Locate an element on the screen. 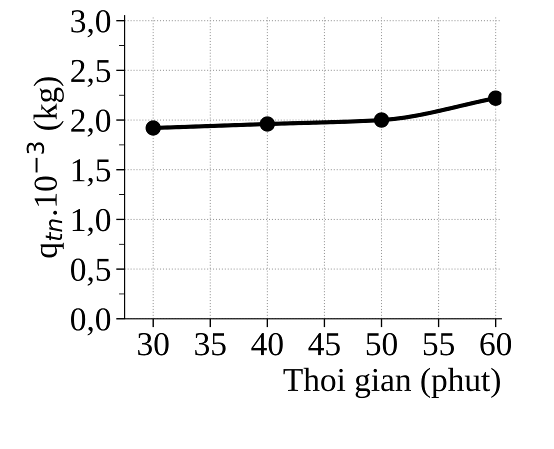  y-tick-label: 2,5 is located at coordinates (90, 74).